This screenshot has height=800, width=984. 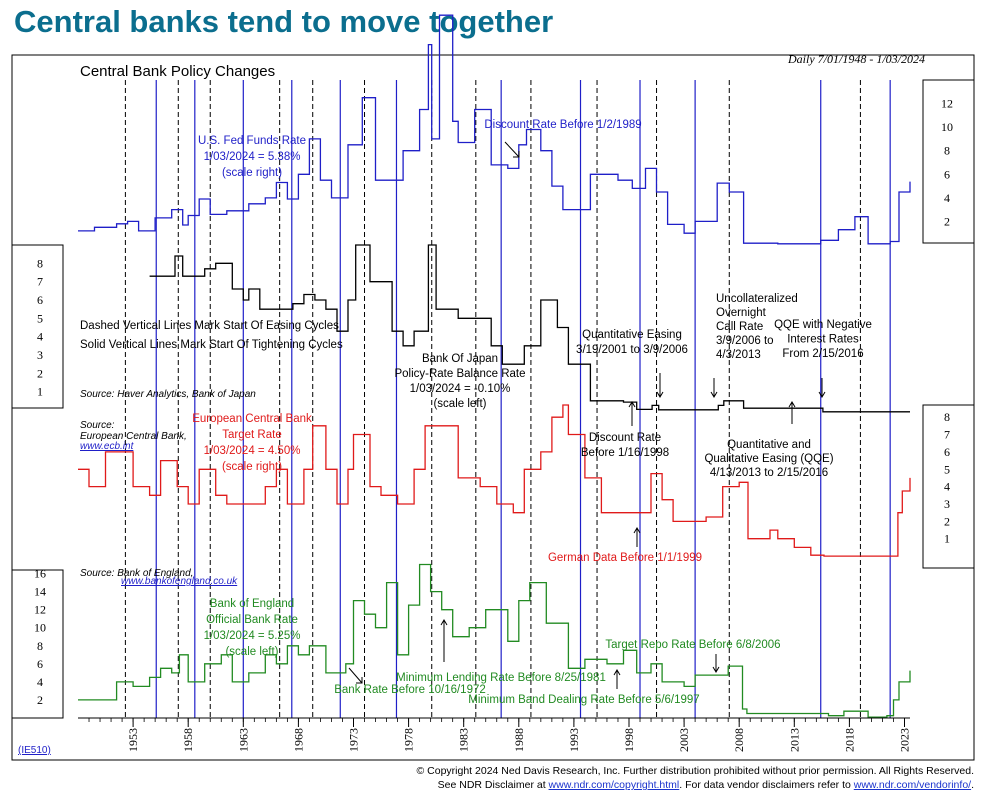 What do you see at coordinates (766, 785) in the screenshot?
I see `disclaimer-mid: . For data vendor disclaimers refer to` at bounding box center [766, 785].